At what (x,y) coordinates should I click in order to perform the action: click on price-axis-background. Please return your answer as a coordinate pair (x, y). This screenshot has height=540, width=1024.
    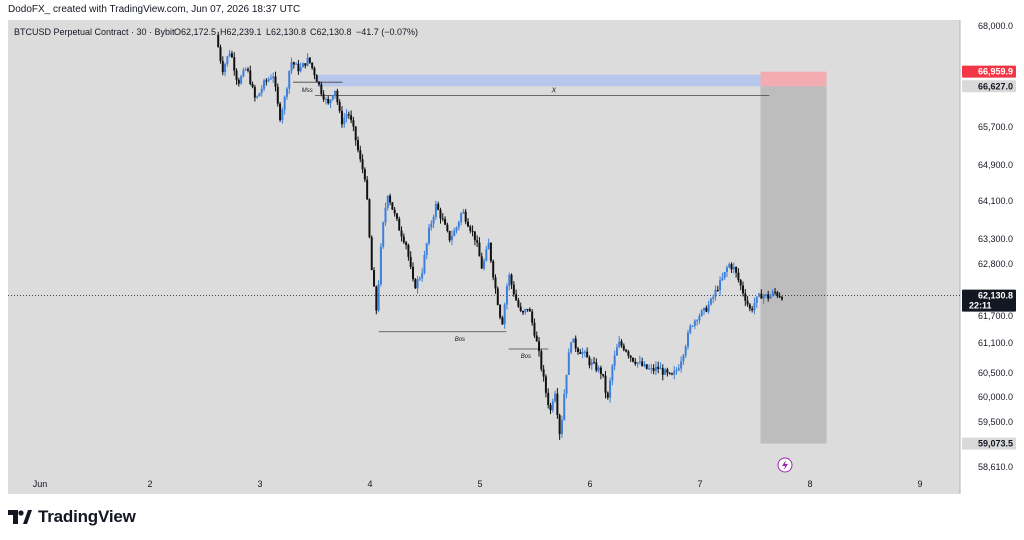
    Looking at the image, I should click on (992, 257).